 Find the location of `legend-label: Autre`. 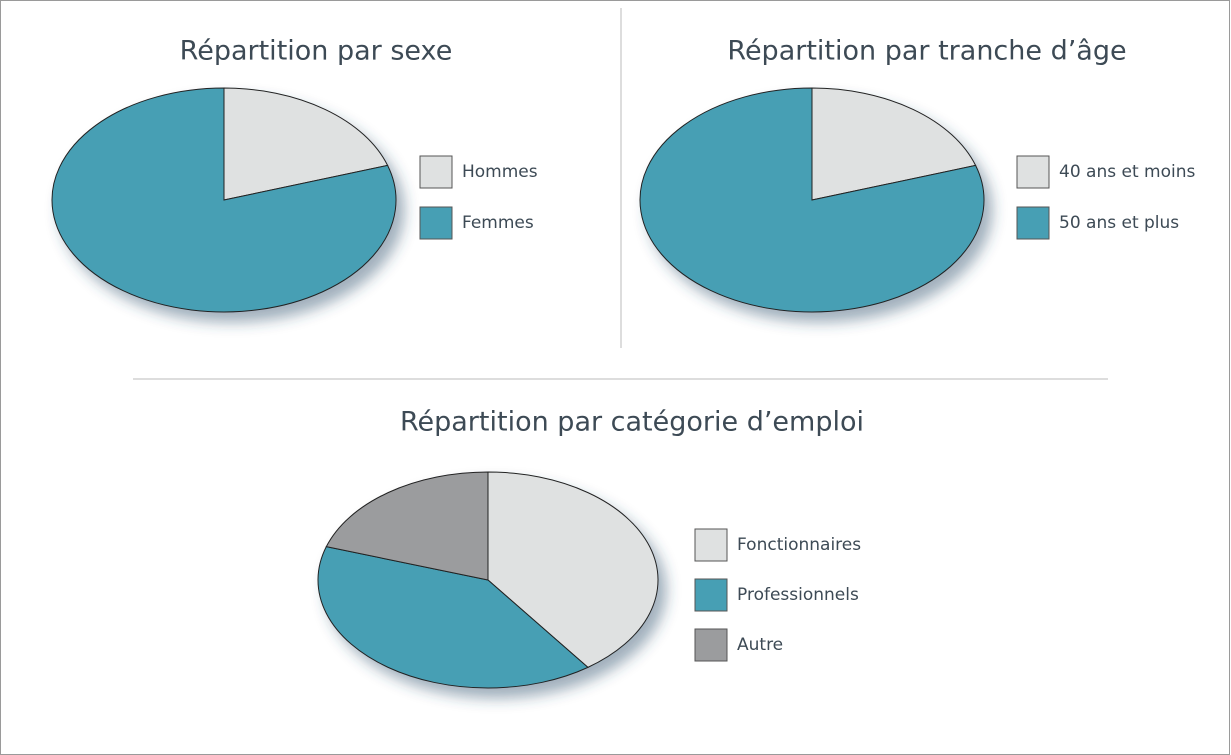

legend-label: Autre is located at coordinates (760, 645).